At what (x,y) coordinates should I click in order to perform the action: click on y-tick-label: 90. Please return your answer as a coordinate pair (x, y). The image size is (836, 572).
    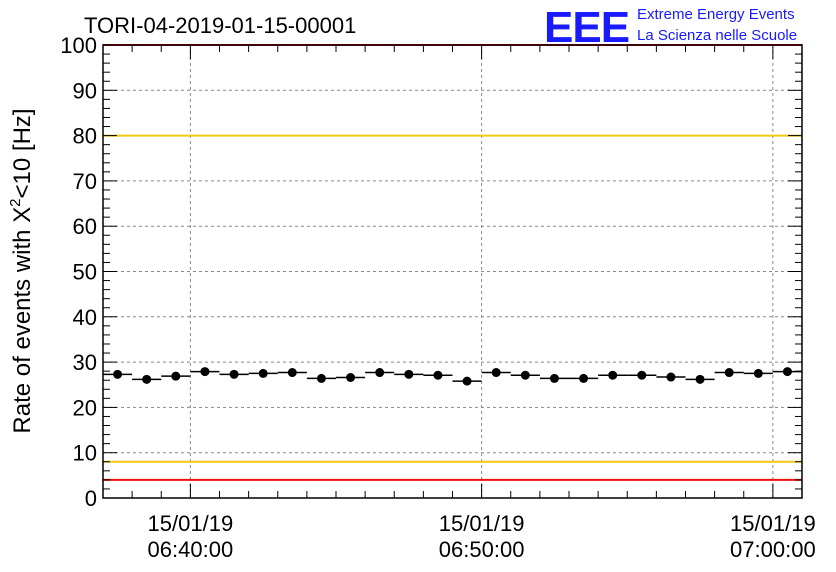
    Looking at the image, I should click on (85, 90).